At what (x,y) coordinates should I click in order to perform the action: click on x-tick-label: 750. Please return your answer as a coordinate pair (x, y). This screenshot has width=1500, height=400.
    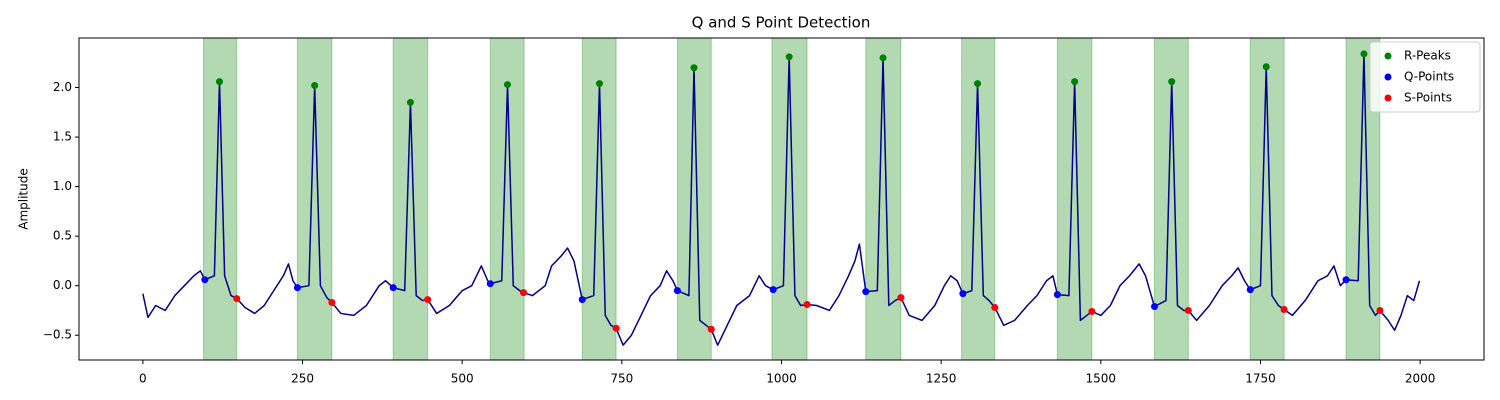
    Looking at the image, I should click on (621, 379).